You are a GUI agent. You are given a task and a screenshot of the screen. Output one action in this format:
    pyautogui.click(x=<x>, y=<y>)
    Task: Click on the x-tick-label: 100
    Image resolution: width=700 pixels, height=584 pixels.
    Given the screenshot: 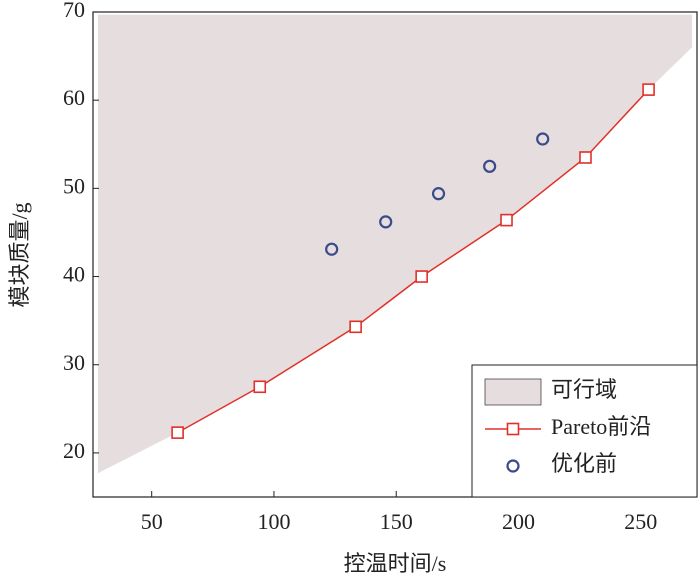 What is the action you would take?
    pyautogui.click(x=273, y=521)
    